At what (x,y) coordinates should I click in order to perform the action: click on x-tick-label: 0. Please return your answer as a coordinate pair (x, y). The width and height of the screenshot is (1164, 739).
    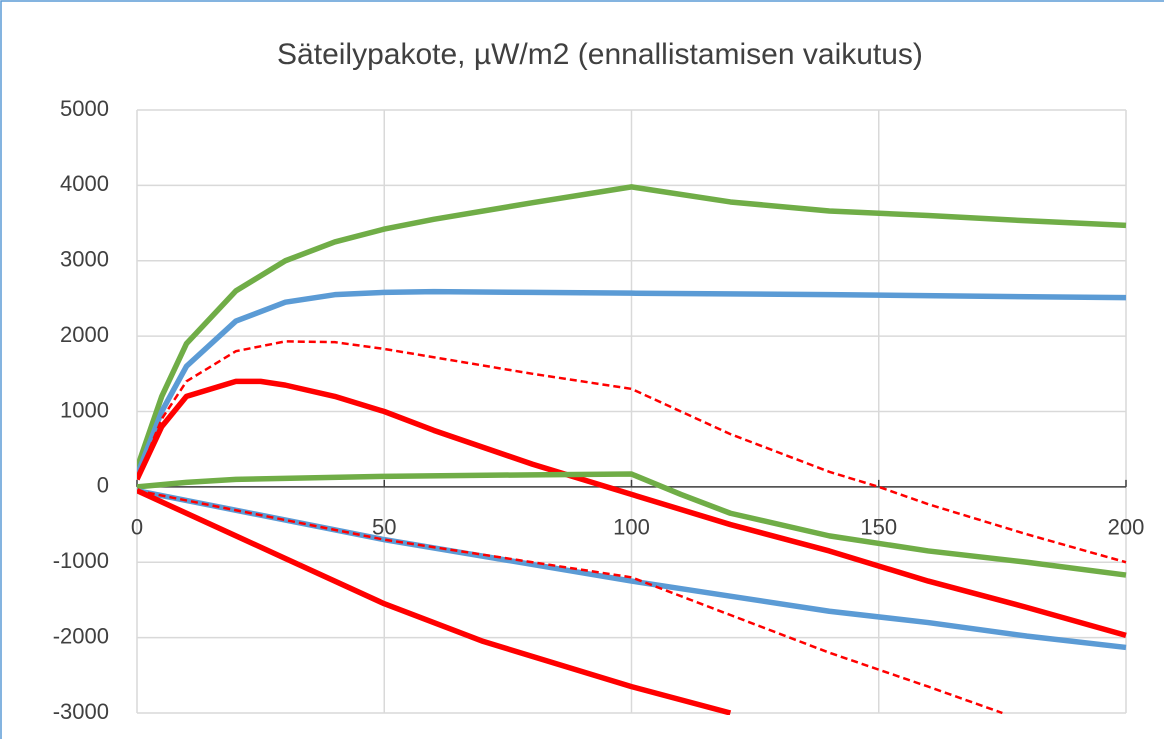
    Looking at the image, I should click on (137, 527).